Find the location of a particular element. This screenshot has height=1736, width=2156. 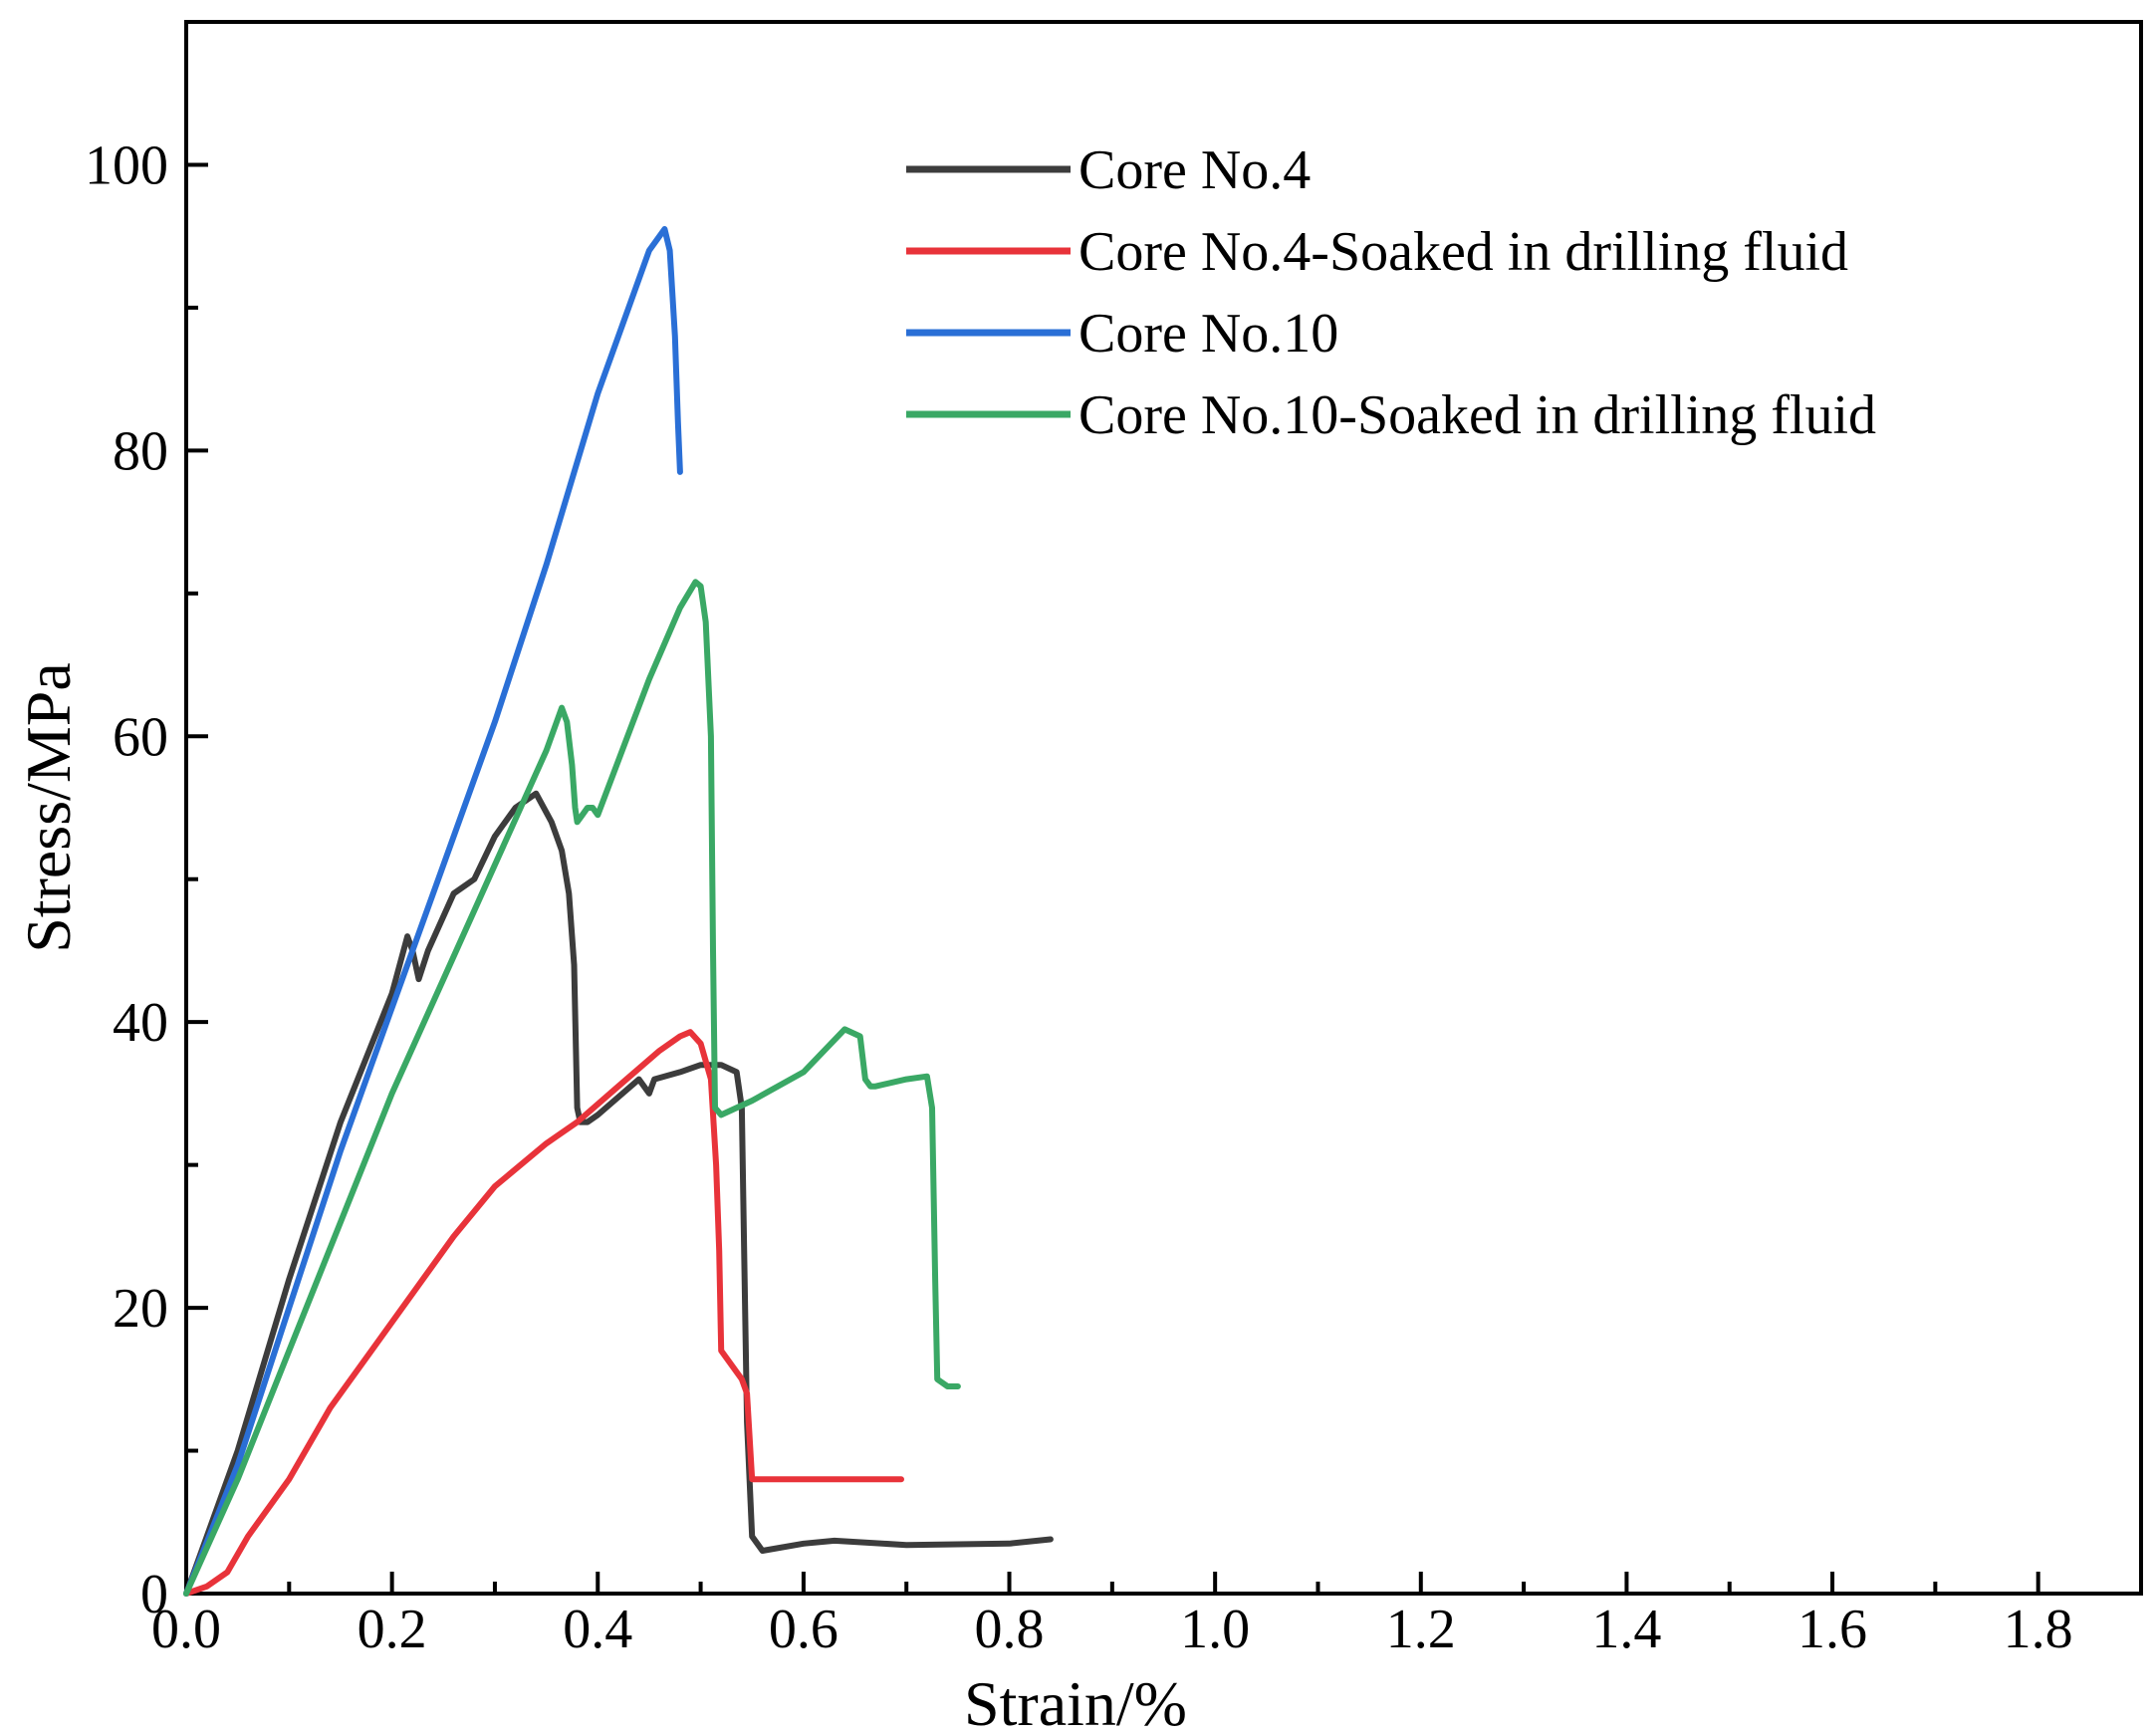

y-tick-label: 60 is located at coordinates (140, 737).